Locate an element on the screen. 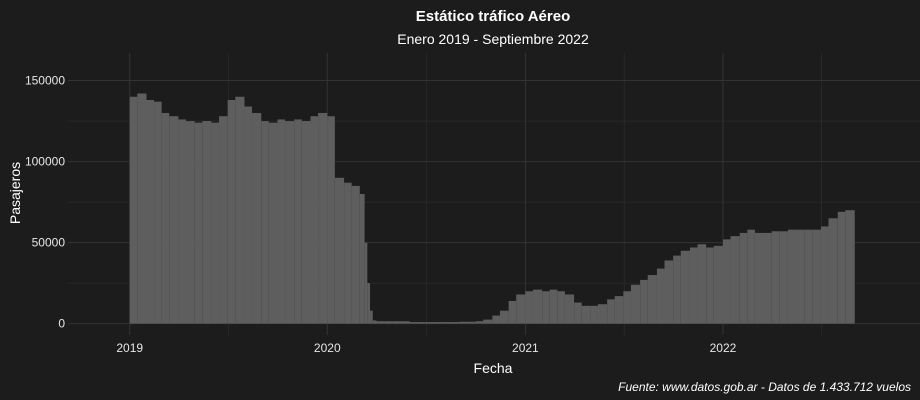 The height and width of the screenshot is (400, 920). x-tick-label: 2021 is located at coordinates (525, 348).